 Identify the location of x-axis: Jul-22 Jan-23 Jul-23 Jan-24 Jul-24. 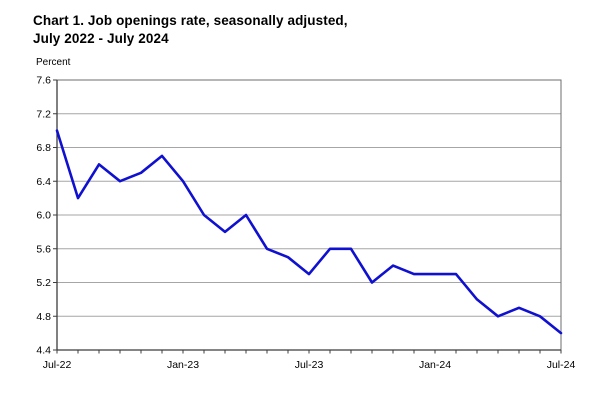
(309, 360).